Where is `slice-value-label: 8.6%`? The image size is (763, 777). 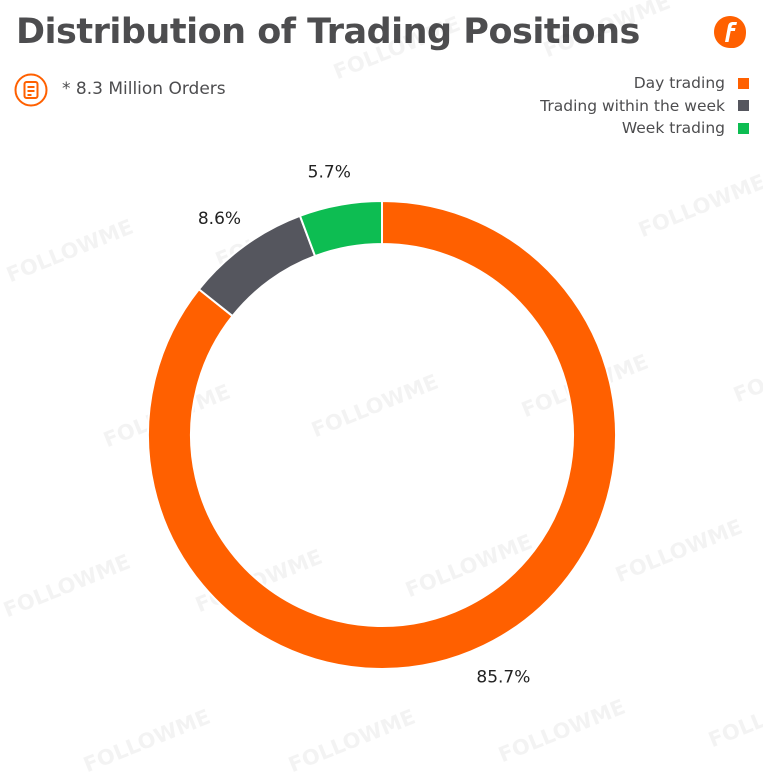 slice-value-label: 8.6% is located at coordinates (219, 219).